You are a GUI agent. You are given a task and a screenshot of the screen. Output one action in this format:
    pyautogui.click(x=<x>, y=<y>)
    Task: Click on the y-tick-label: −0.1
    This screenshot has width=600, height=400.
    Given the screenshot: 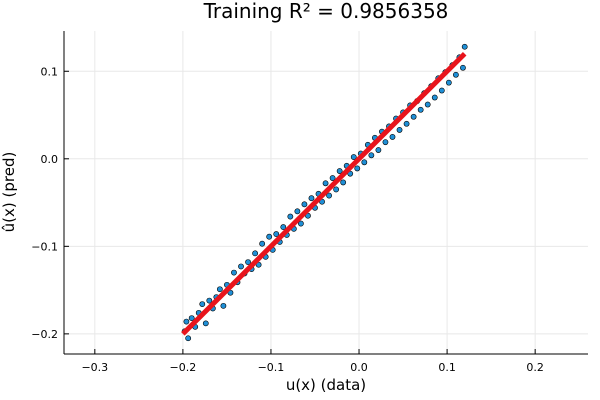 What is the action you would take?
    pyautogui.click(x=44, y=246)
    